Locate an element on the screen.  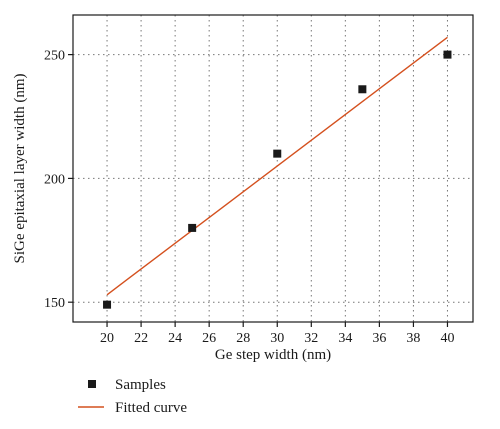
y-axis-ticks: 150 200 250 is located at coordinates (58, 180).